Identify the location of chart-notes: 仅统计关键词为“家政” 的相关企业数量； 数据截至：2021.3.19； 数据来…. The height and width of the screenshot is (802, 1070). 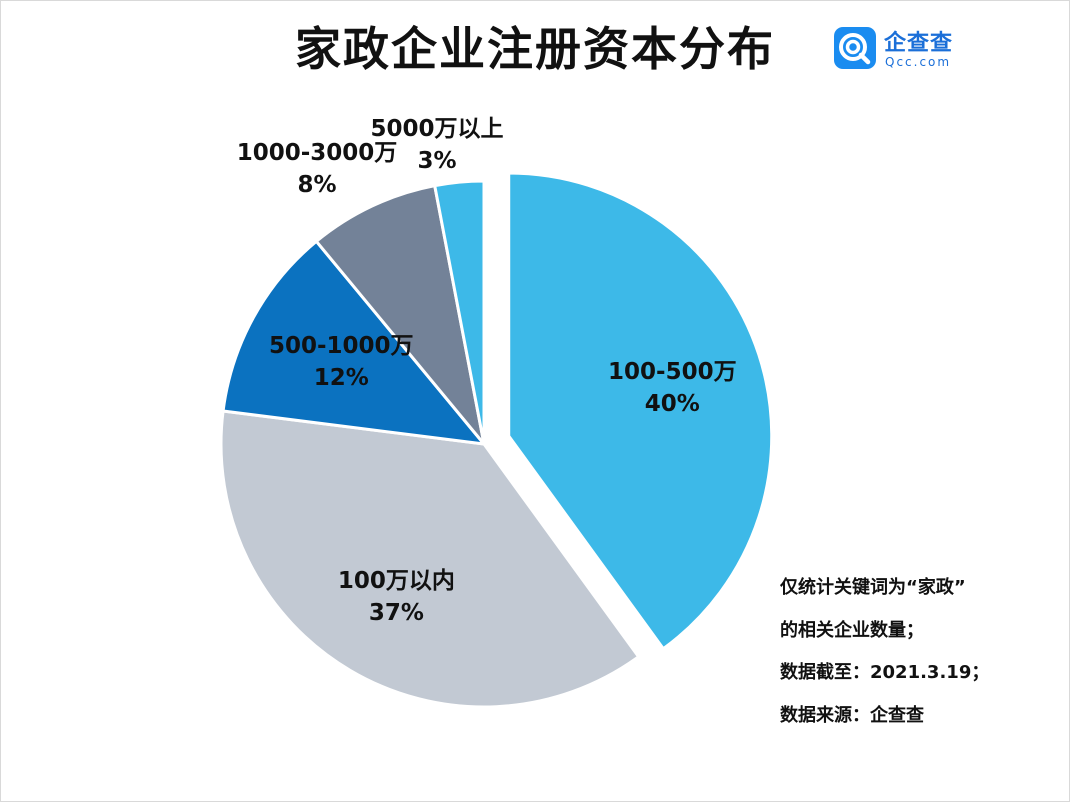
(915, 652).